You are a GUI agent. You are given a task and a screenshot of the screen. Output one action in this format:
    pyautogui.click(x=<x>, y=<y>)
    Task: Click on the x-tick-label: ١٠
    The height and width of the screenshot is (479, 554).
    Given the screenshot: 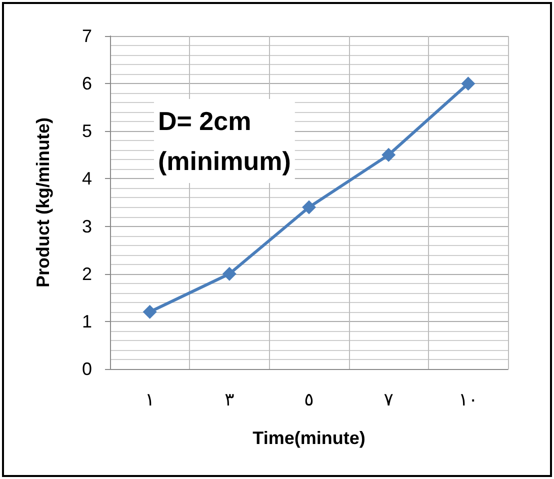 What is the action you would take?
    pyautogui.click(x=468, y=400)
    